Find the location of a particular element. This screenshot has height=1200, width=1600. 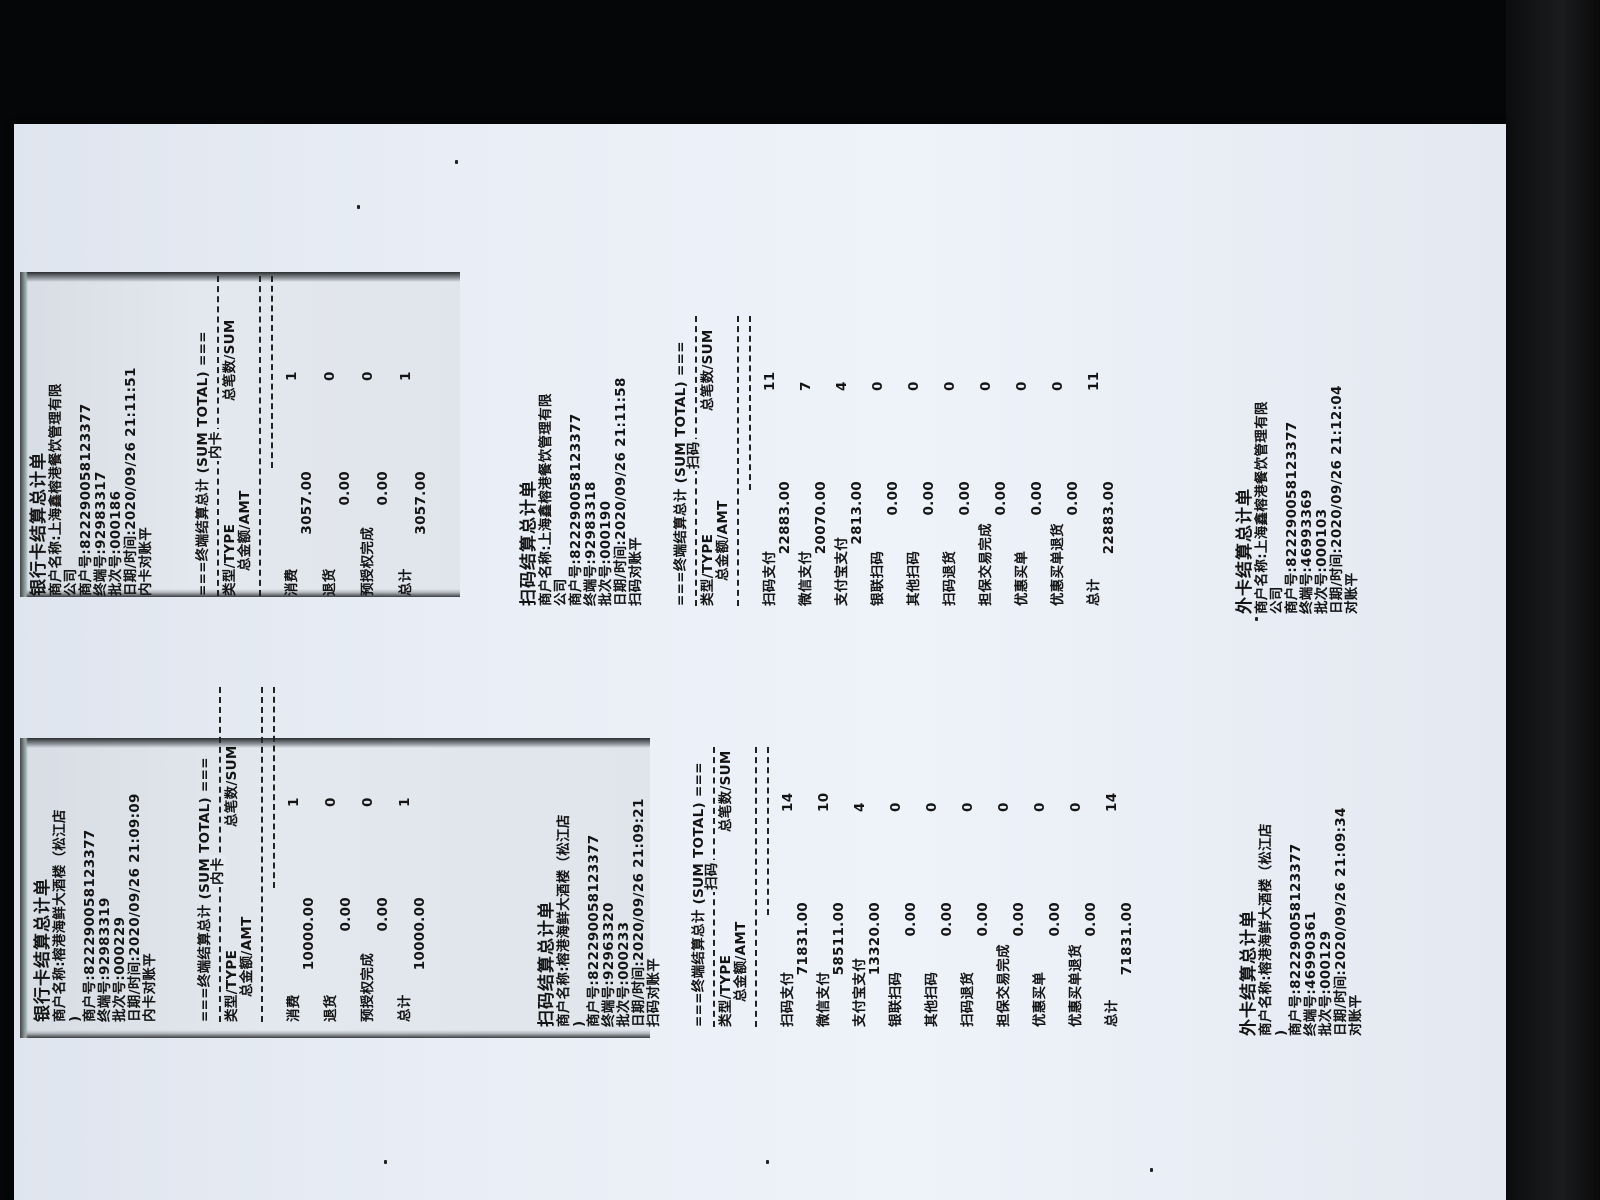

receipt-header-line: 终端号:46990361 is located at coordinates (1311, 973).